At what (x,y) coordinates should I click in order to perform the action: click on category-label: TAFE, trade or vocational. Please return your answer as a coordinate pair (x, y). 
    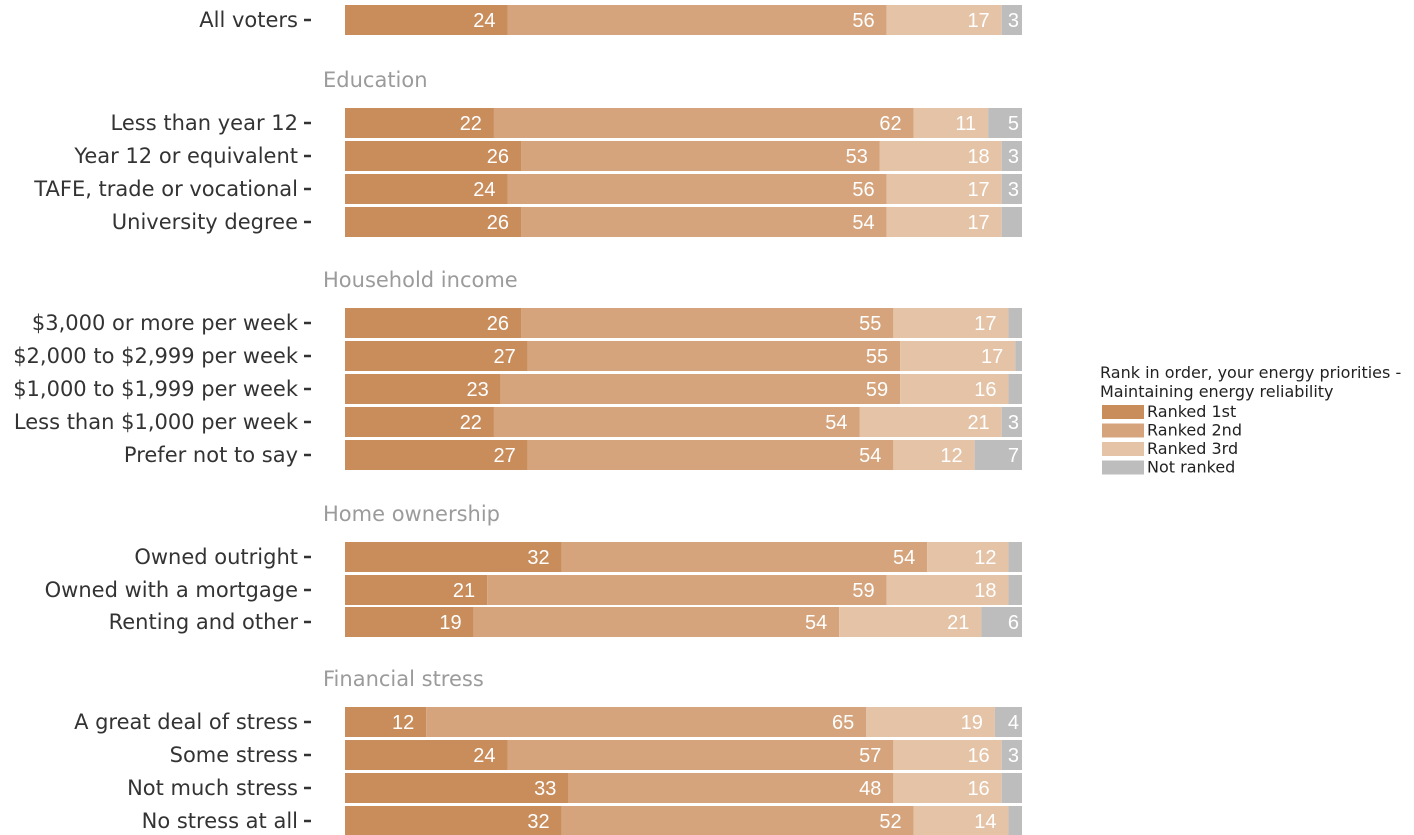
    Looking at the image, I should click on (165, 189).